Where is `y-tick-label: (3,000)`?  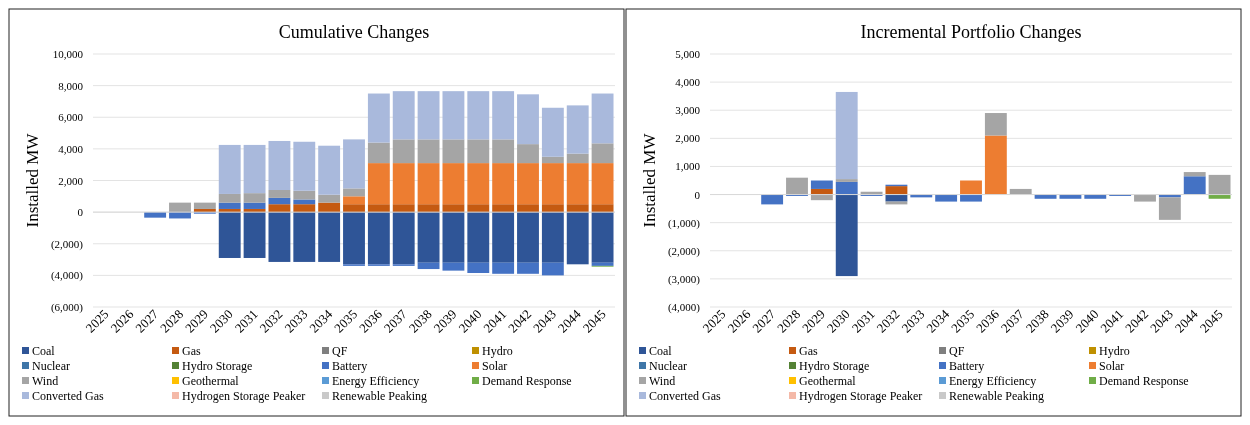 y-tick-label: (3,000) is located at coordinates (684, 279).